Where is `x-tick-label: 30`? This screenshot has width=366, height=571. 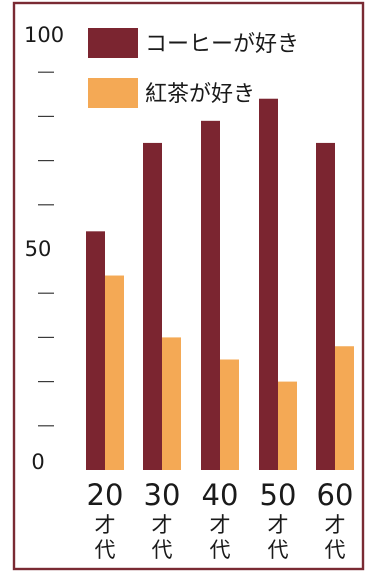
x-tick-label: 30 is located at coordinates (162, 495).